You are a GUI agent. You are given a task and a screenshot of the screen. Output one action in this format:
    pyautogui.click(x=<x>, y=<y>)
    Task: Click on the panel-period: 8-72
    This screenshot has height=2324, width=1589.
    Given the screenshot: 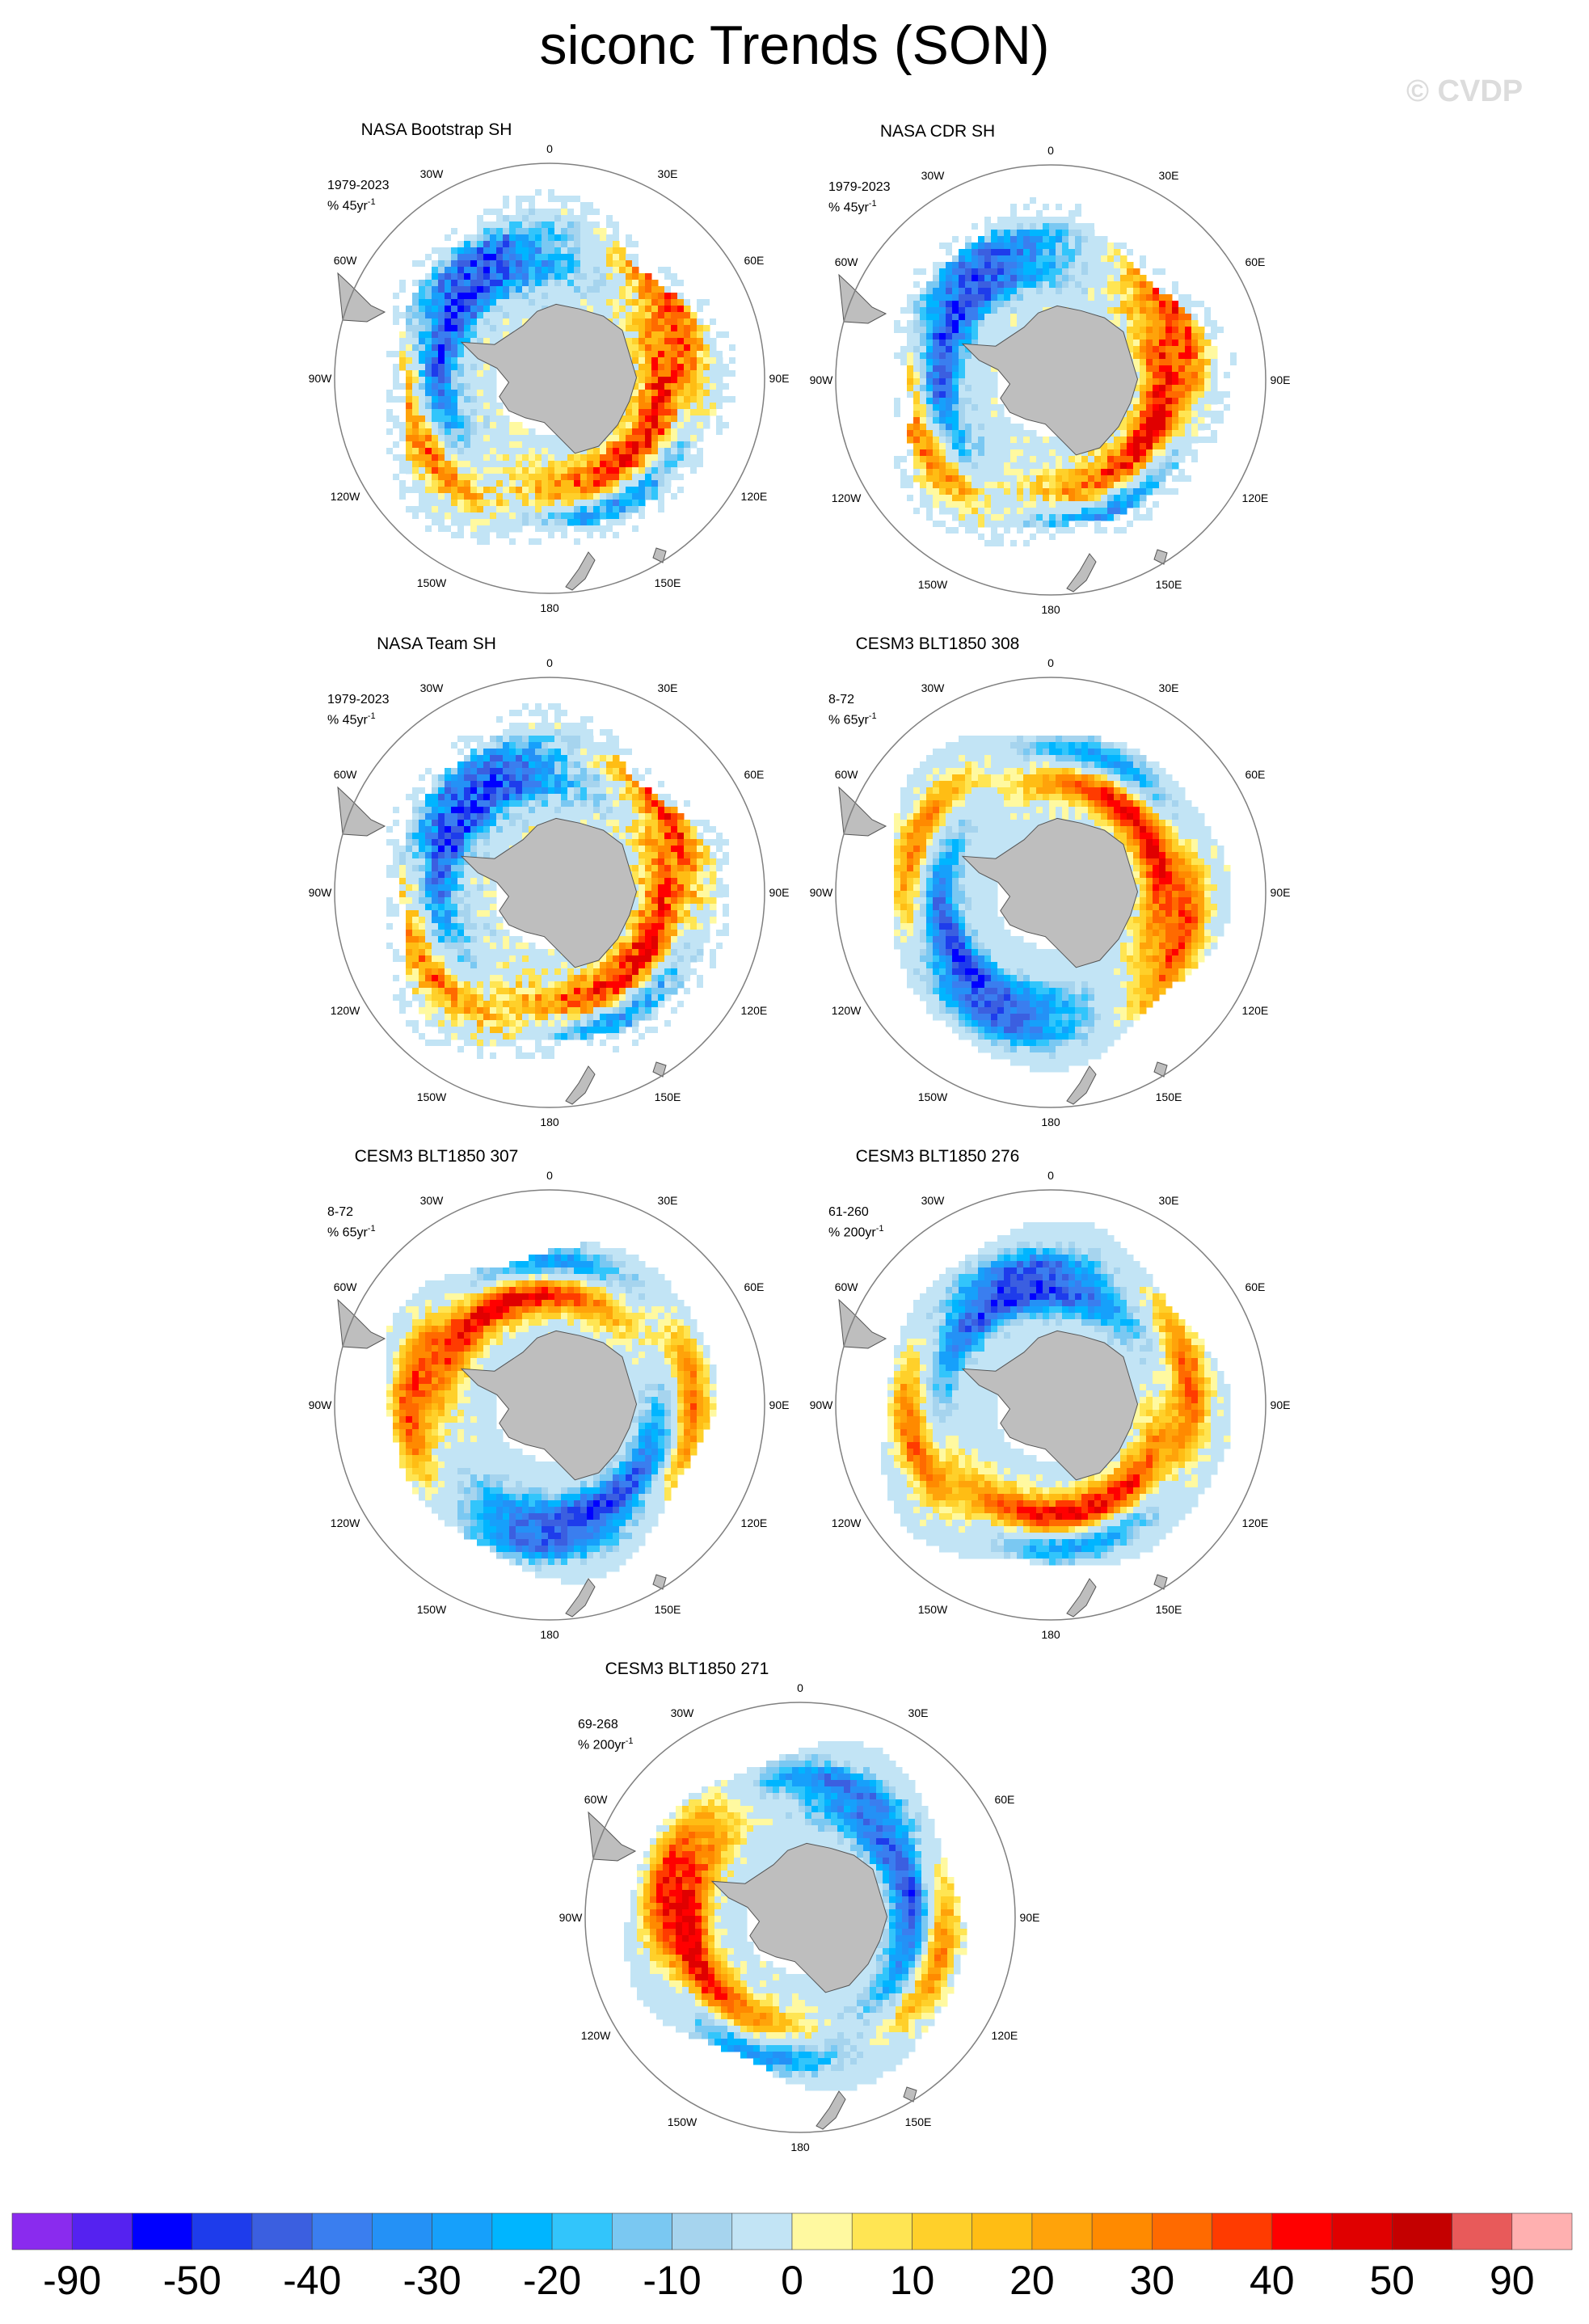 What is the action you would take?
    pyautogui.click(x=340, y=1212)
    